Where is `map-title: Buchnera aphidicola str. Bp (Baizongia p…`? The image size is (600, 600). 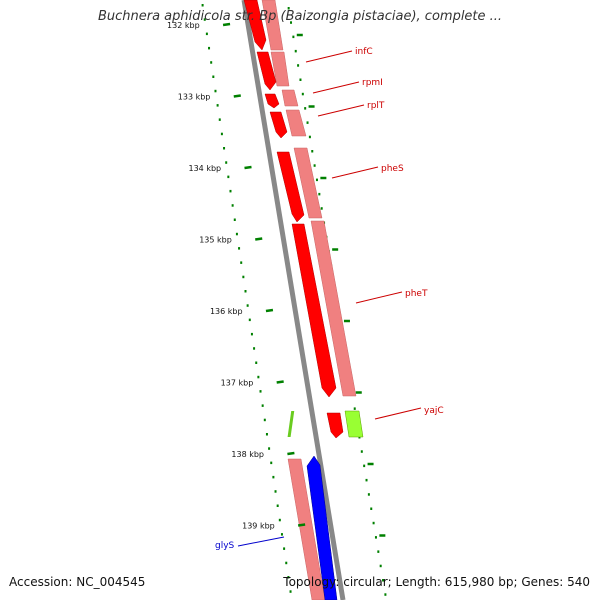
map-title: Buchnera aphidicola str. Bp (Baizongia p… is located at coordinates (300, 16).